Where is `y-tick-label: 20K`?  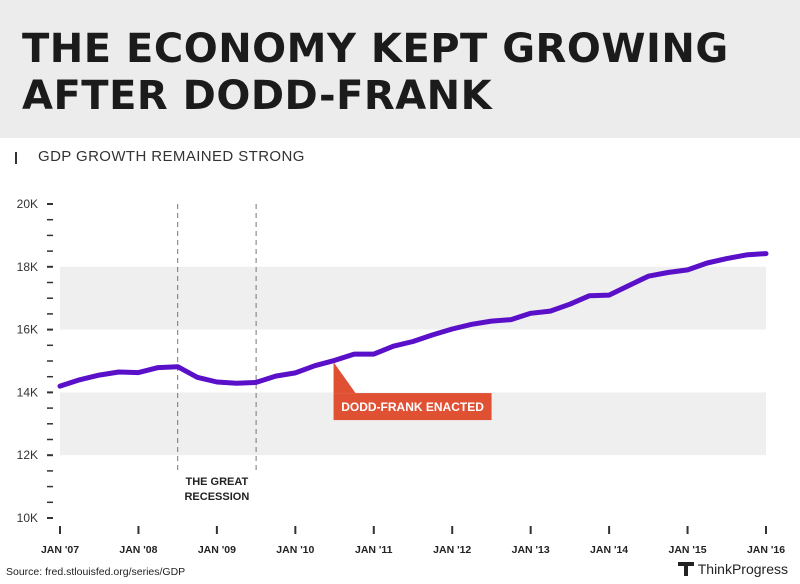
y-tick-label: 20K is located at coordinates (27, 204).